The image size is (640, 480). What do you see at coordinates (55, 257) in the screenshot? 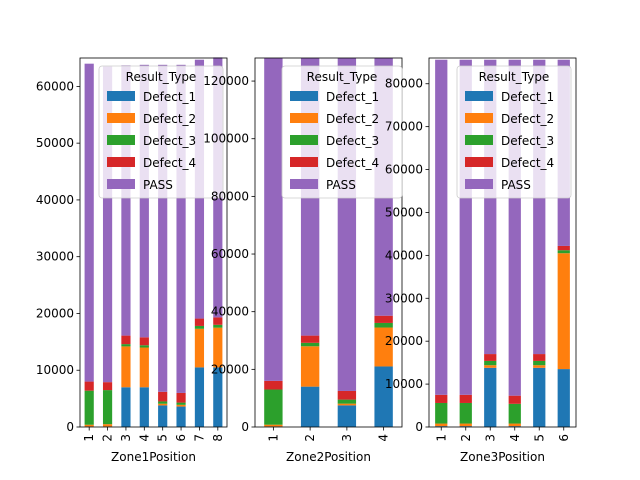
I see `y-tick-label: 30000` at bounding box center [55, 257].